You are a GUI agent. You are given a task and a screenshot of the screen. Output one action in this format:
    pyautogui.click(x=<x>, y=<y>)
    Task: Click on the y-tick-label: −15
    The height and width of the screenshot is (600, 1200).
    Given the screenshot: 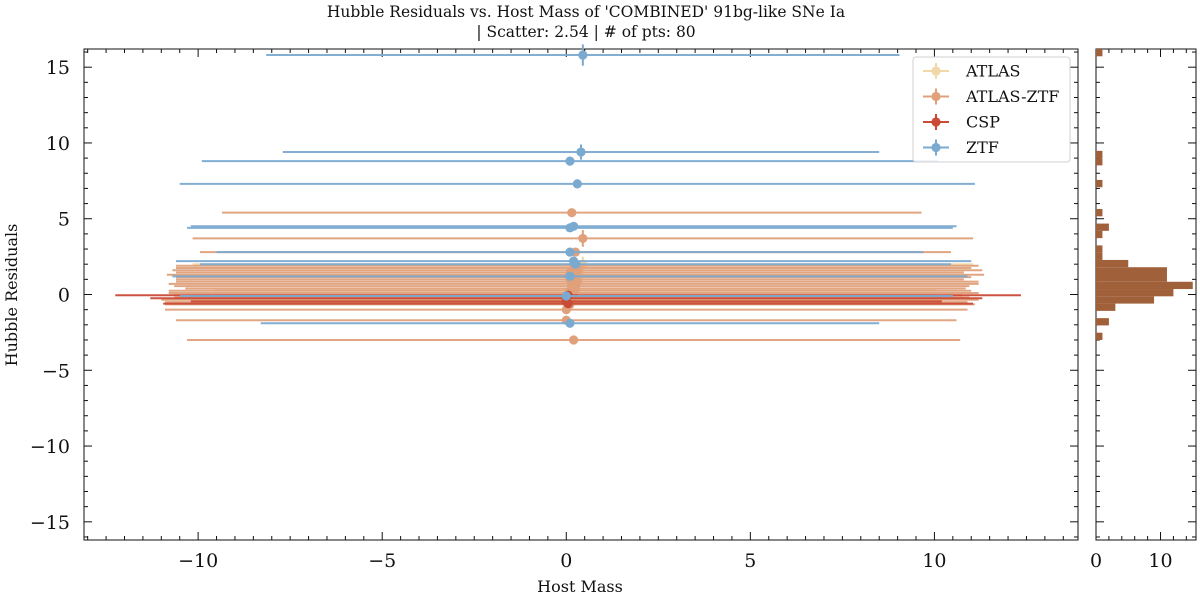 What is the action you would take?
    pyautogui.click(x=50, y=523)
    